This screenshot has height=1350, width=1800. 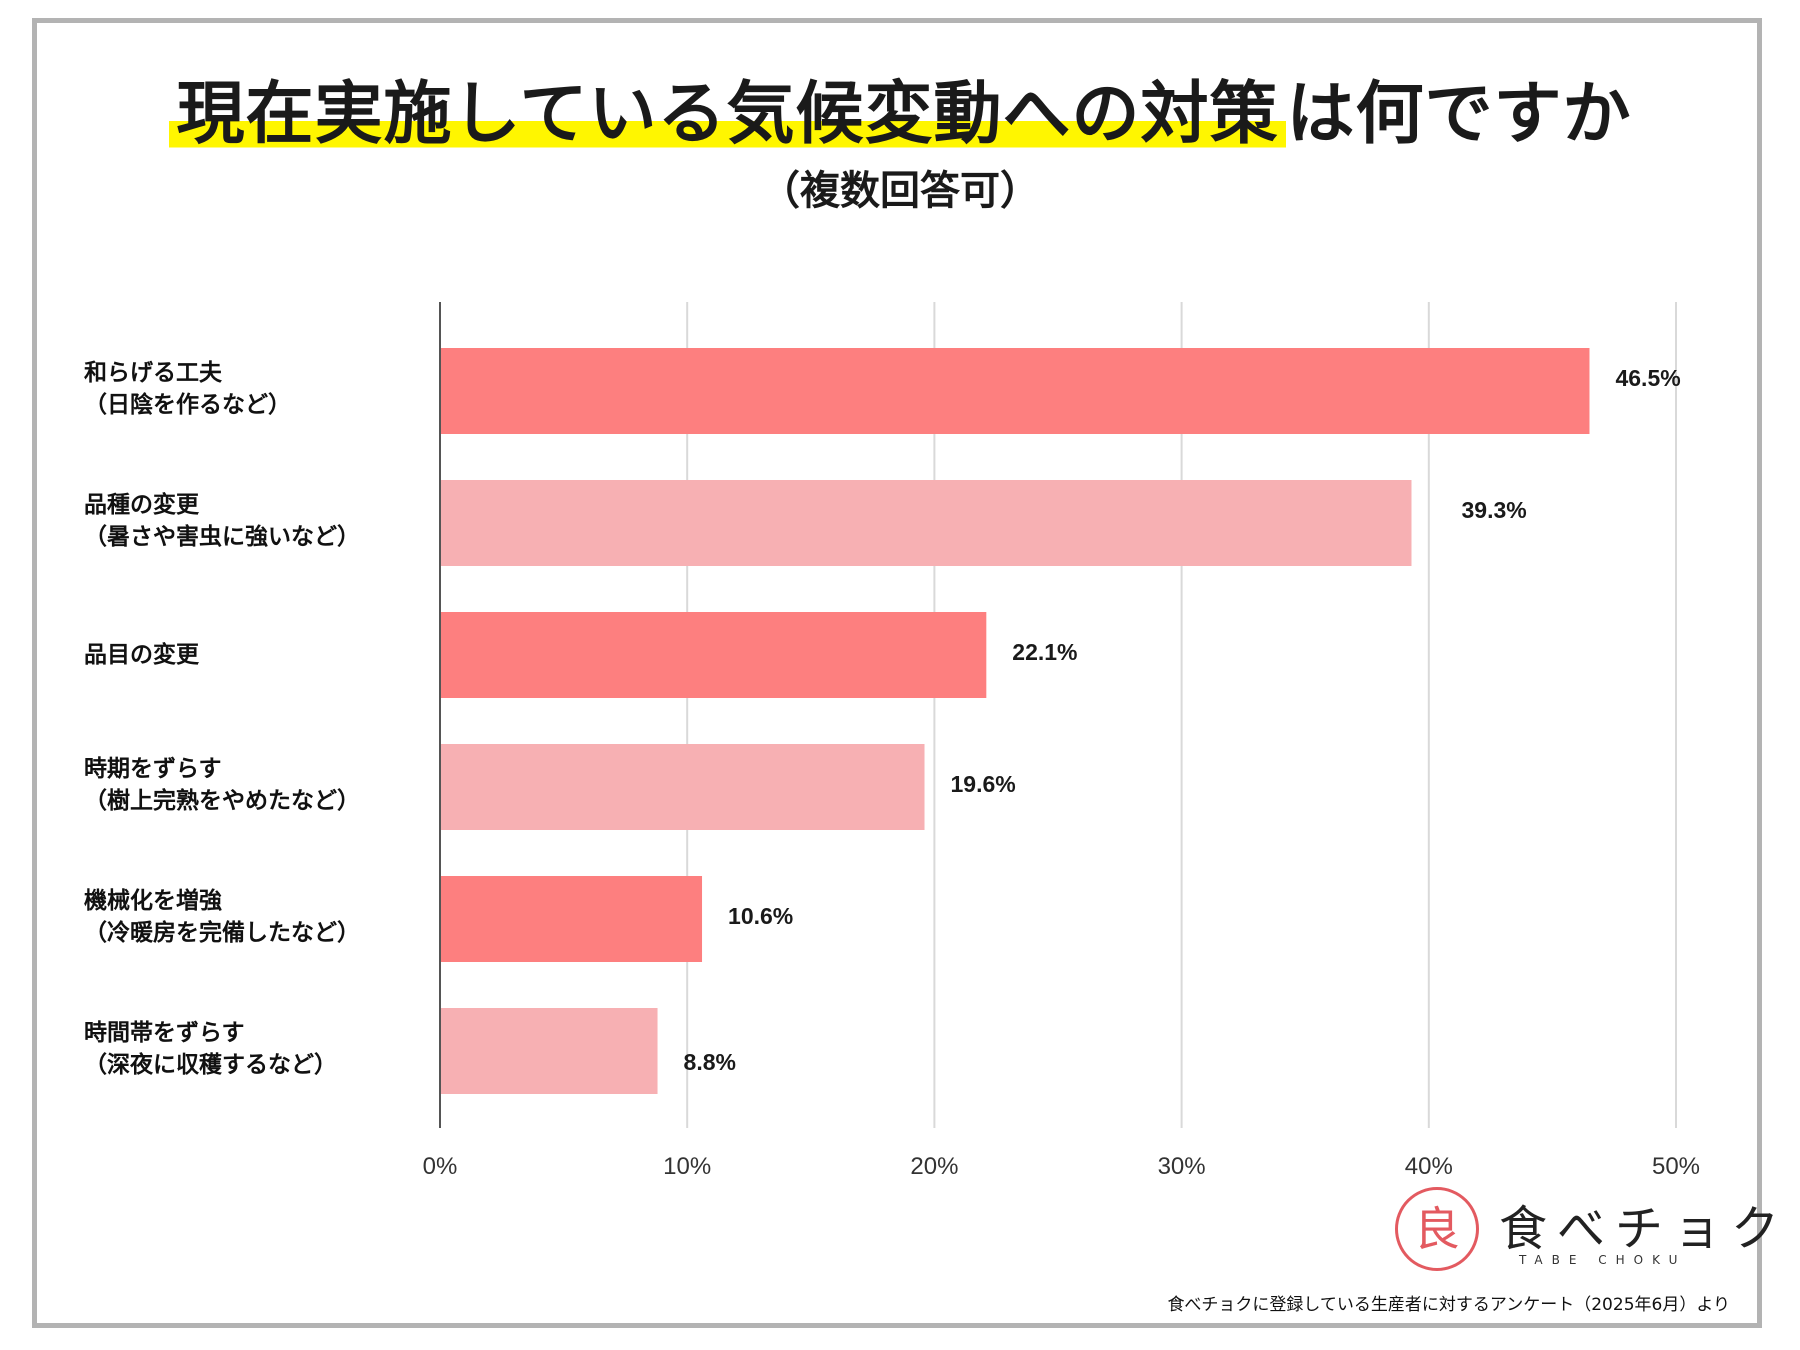 I want to click on category-label-line: （深夜に収穫するなど）, so click(x=210, y=1065).